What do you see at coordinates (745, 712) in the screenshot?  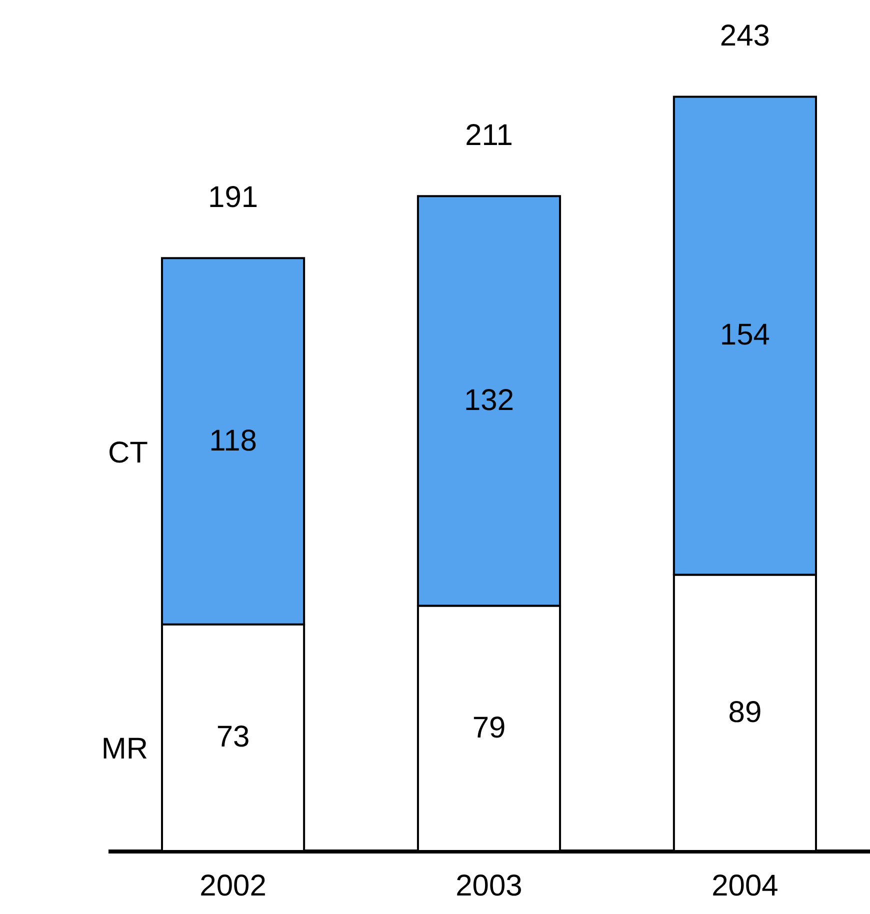 I see `data-label: 89` at bounding box center [745, 712].